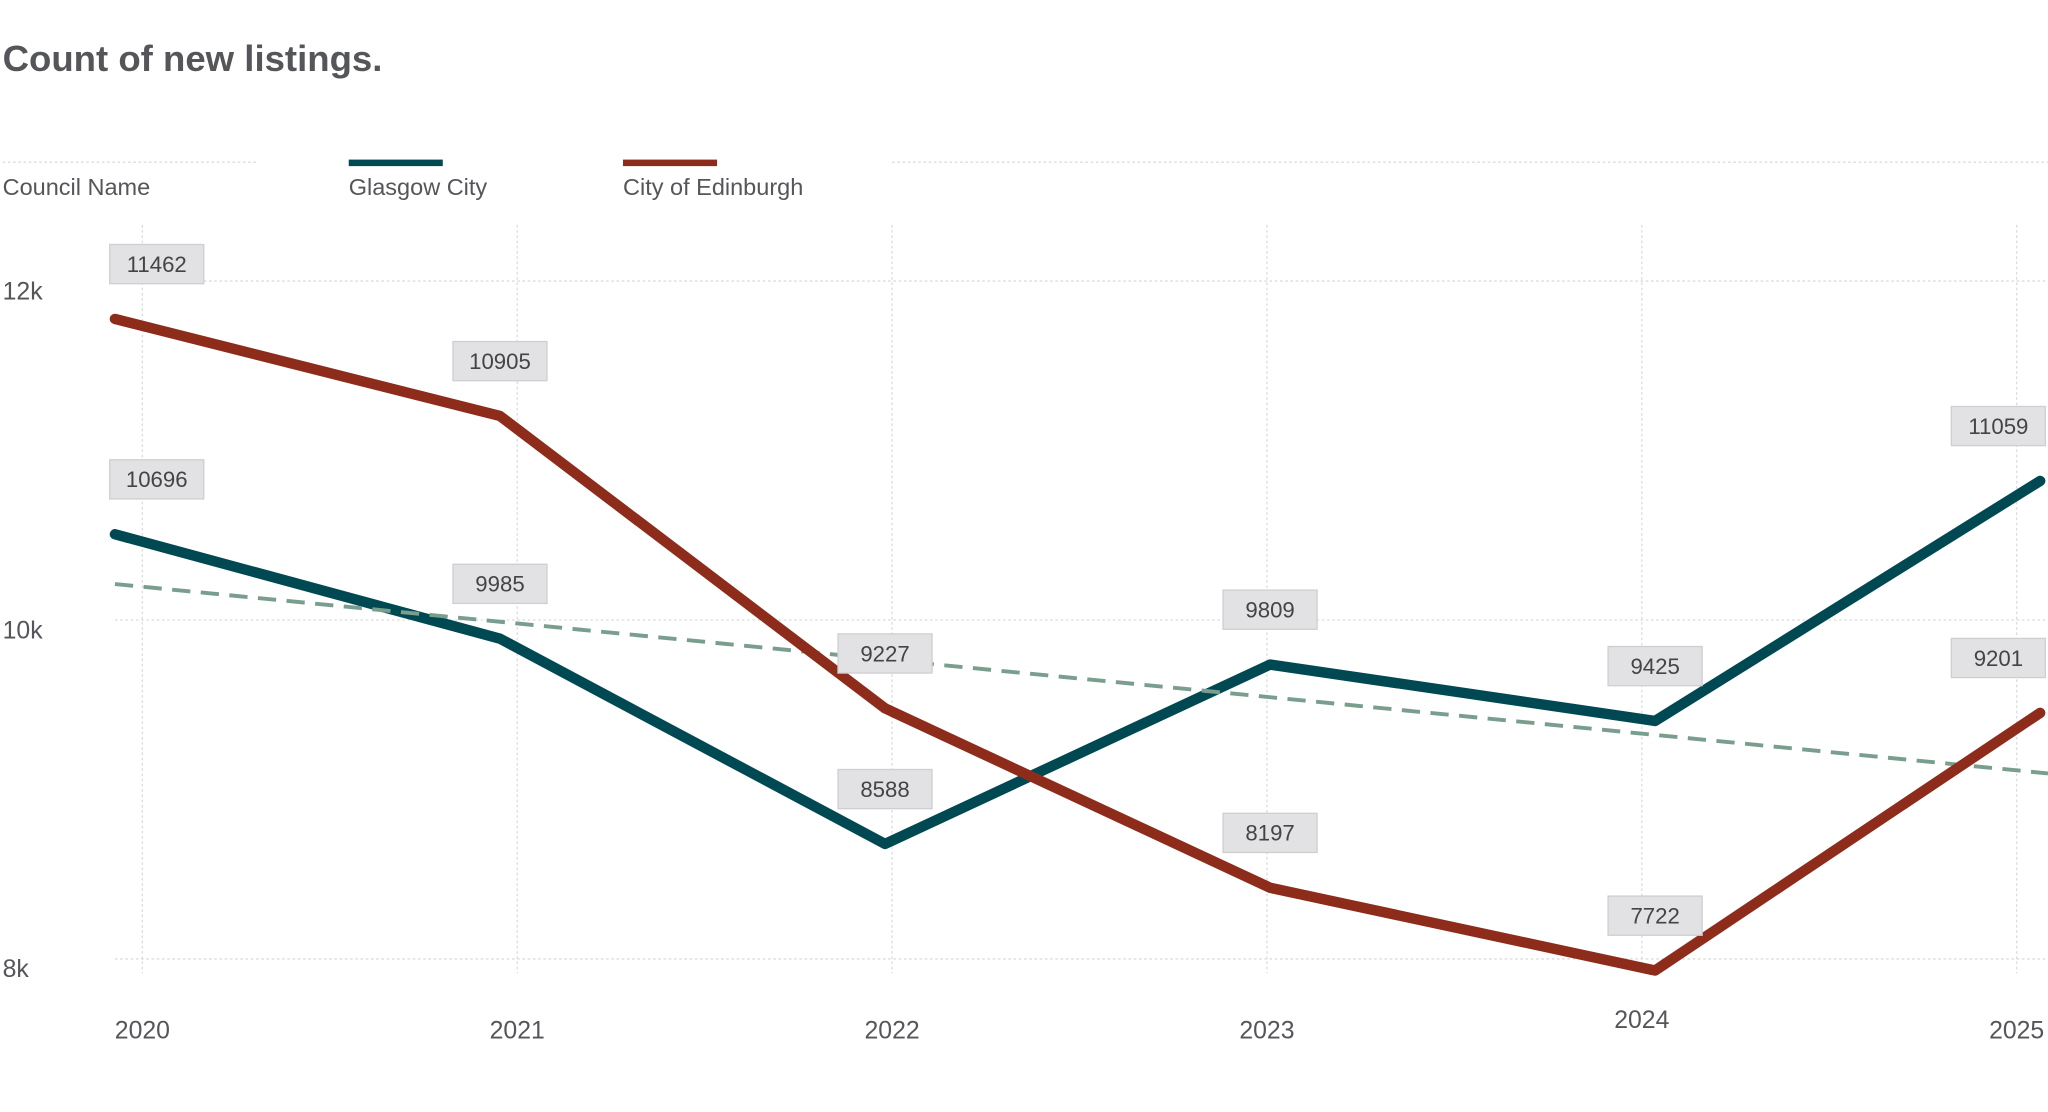  I want to click on data-label-text: 11462, so click(157, 264).